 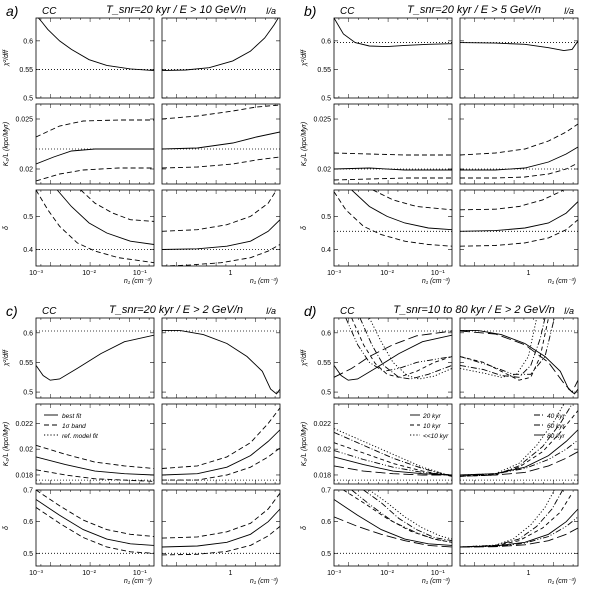 I want to click on y-tick-label: 0.55, so click(x=26, y=363).